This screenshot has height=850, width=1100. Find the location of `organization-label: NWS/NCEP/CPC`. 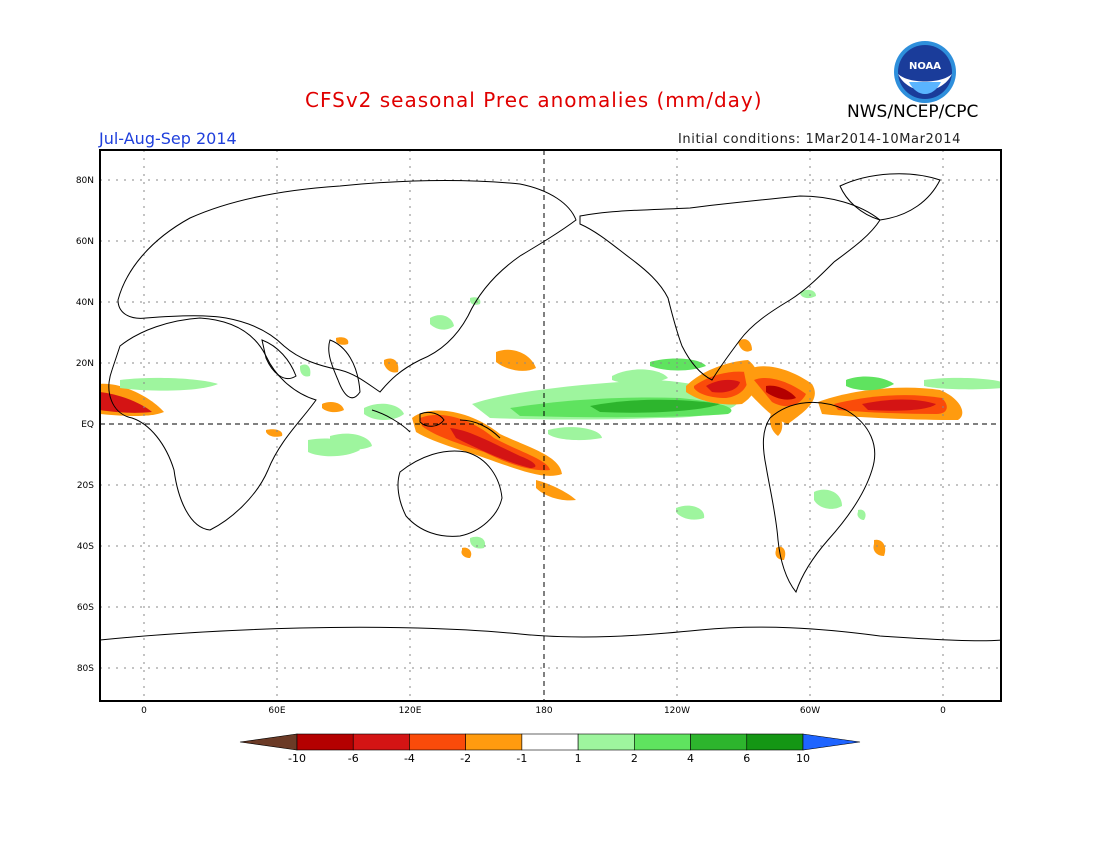

organization-label: NWS/NCEP/CPC is located at coordinates (913, 112).